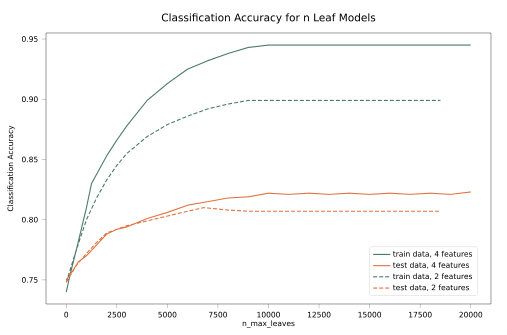 Image resolution: width=507 pixels, height=335 pixels. What do you see at coordinates (269, 18) in the screenshot?
I see `chart-title: Classification Accuracy for n Leaf Models` at bounding box center [269, 18].